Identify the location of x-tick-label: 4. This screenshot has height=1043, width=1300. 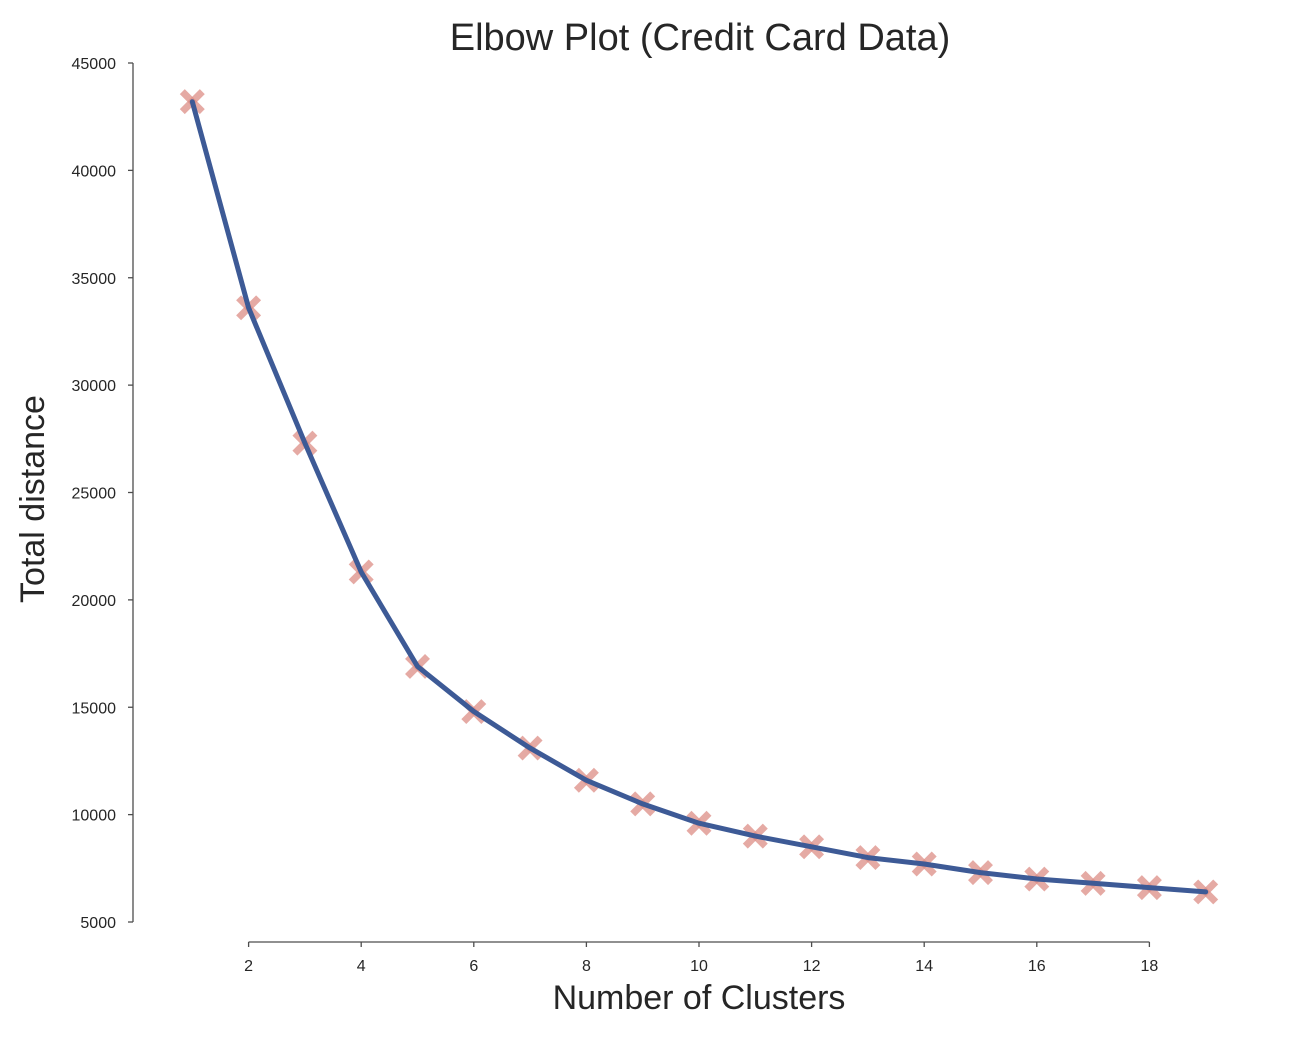
(361, 966).